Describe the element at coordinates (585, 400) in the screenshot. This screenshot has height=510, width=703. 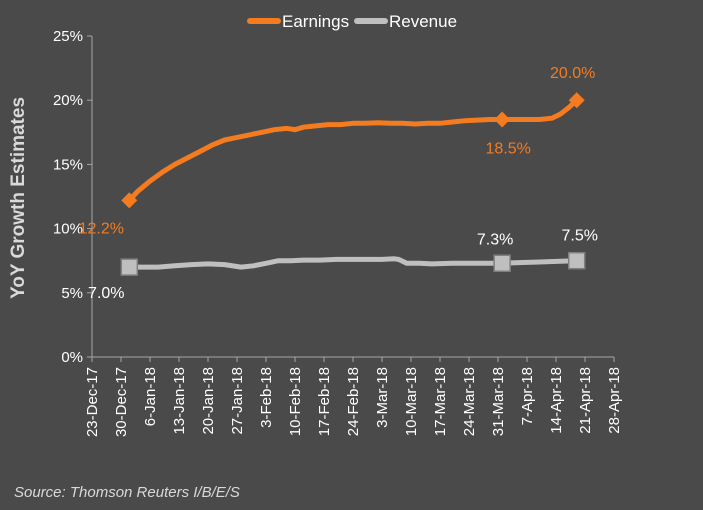
I see `x-tick-label: 21-Apr-18` at that location.